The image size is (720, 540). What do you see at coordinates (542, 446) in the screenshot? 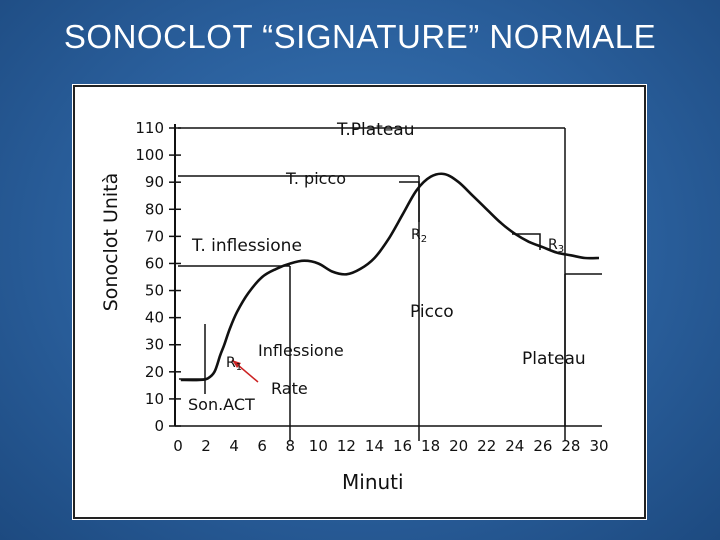
I see `x-tick-label: 26` at bounding box center [542, 446].